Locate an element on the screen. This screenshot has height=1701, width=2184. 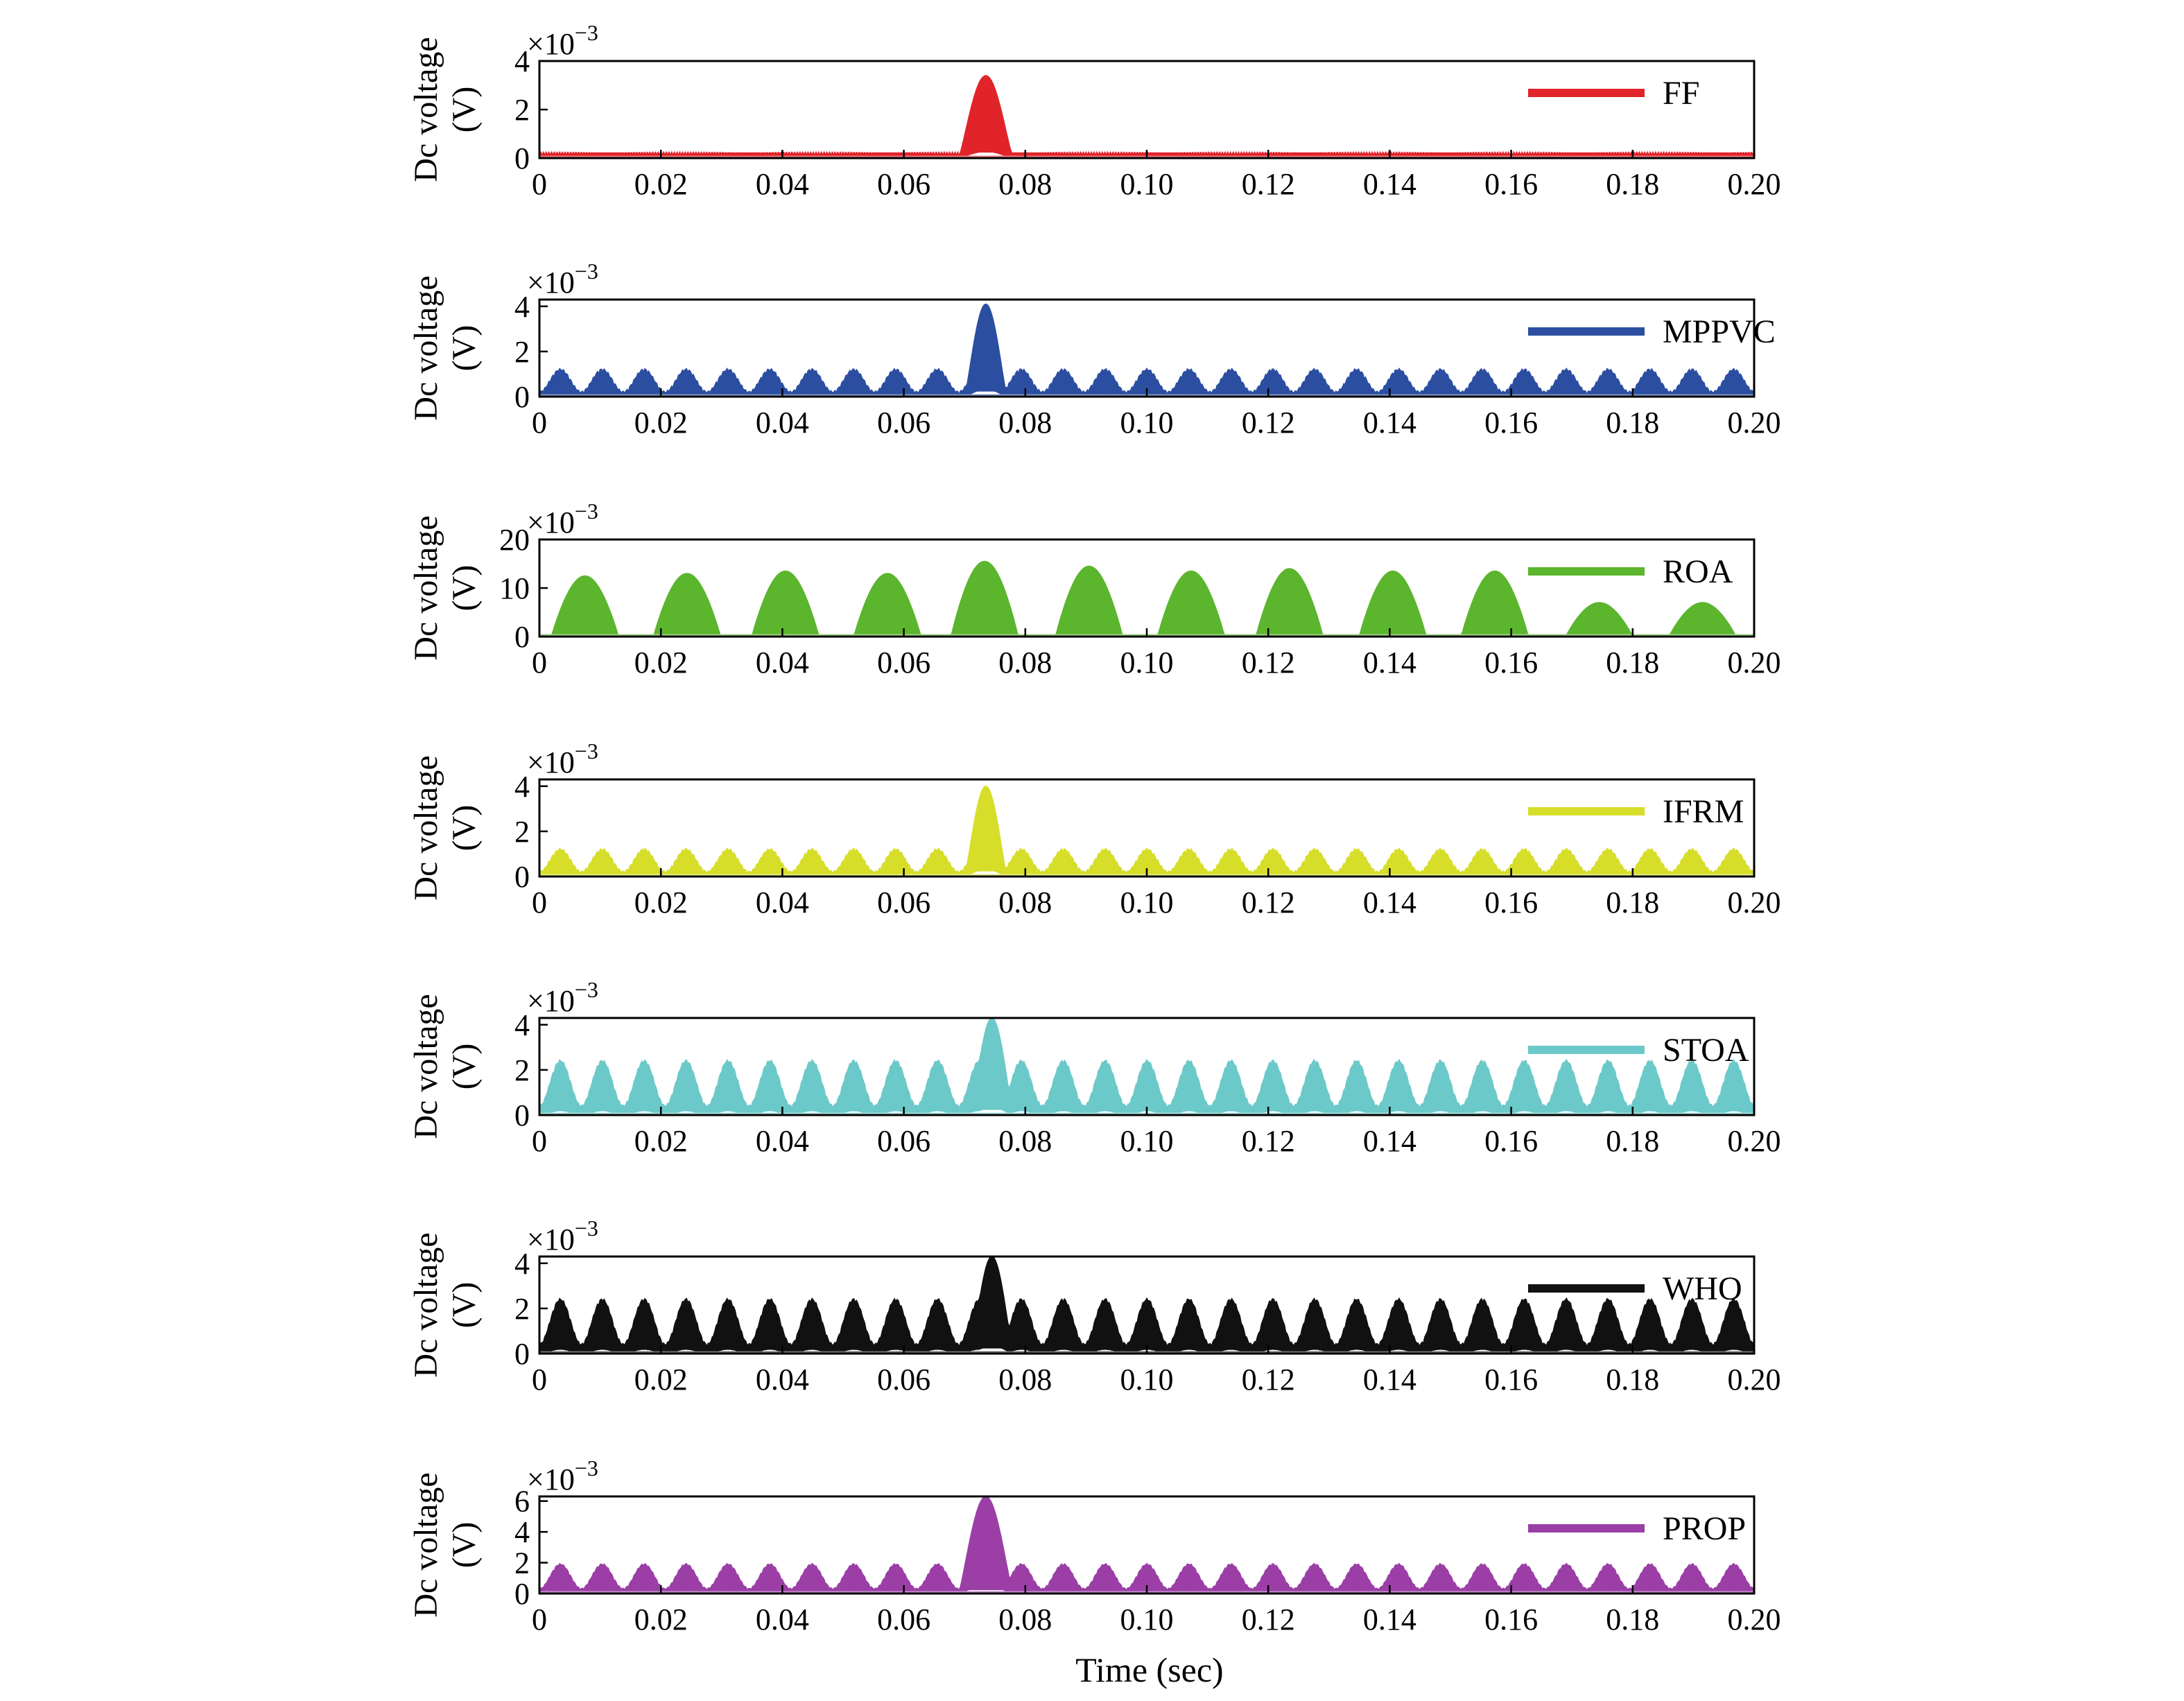
legend-ff: FF is located at coordinates (1613, 94).